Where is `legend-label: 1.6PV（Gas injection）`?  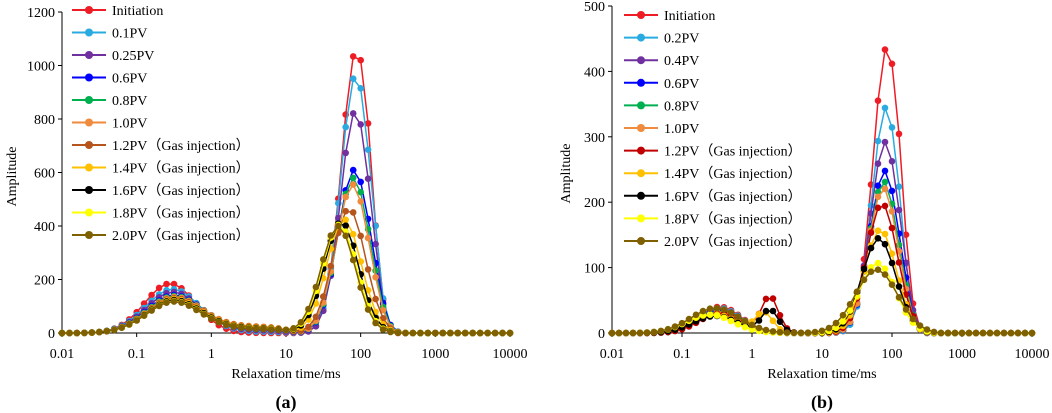
legend-label: 1.6PV（Gas injection） is located at coordinates (181, 191).